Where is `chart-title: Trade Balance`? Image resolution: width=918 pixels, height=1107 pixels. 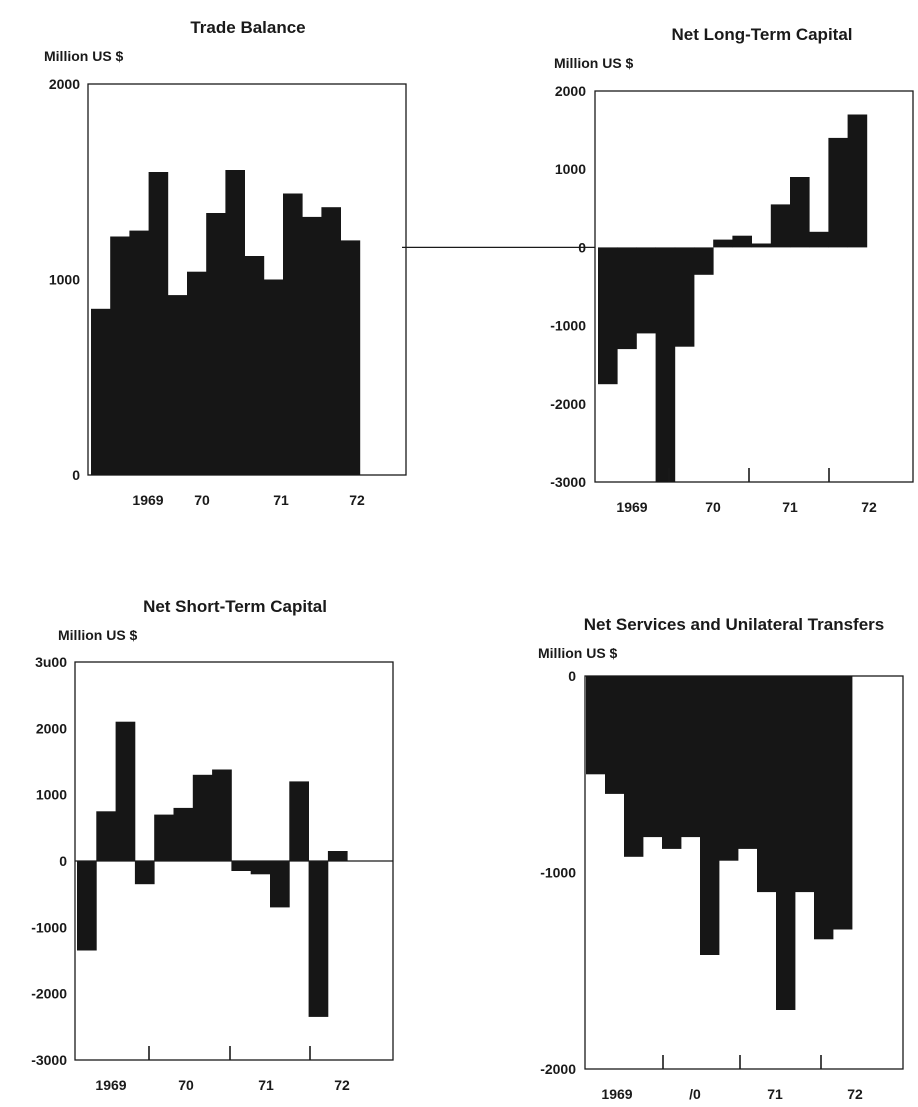
chart-title: Trade Balance is located at coordinates (247, 27).